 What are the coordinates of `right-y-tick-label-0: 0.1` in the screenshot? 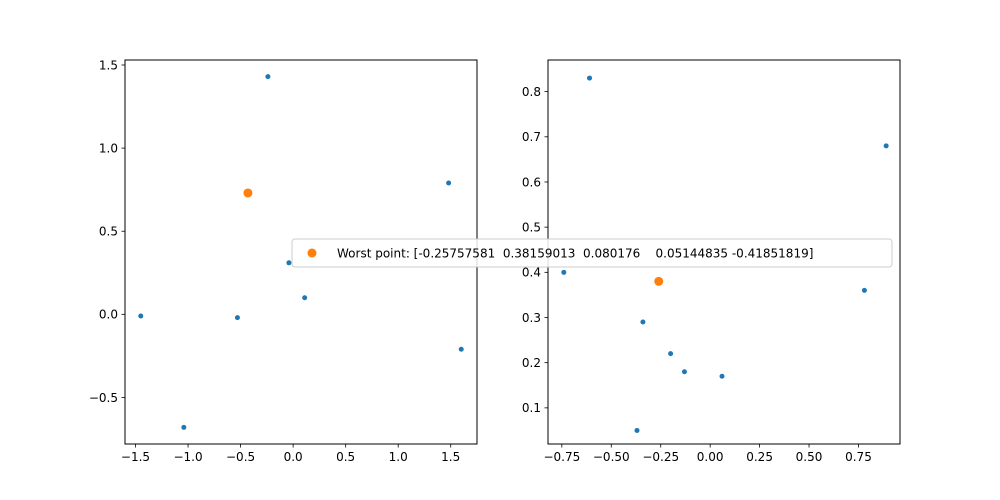 It's located at (531, 408).